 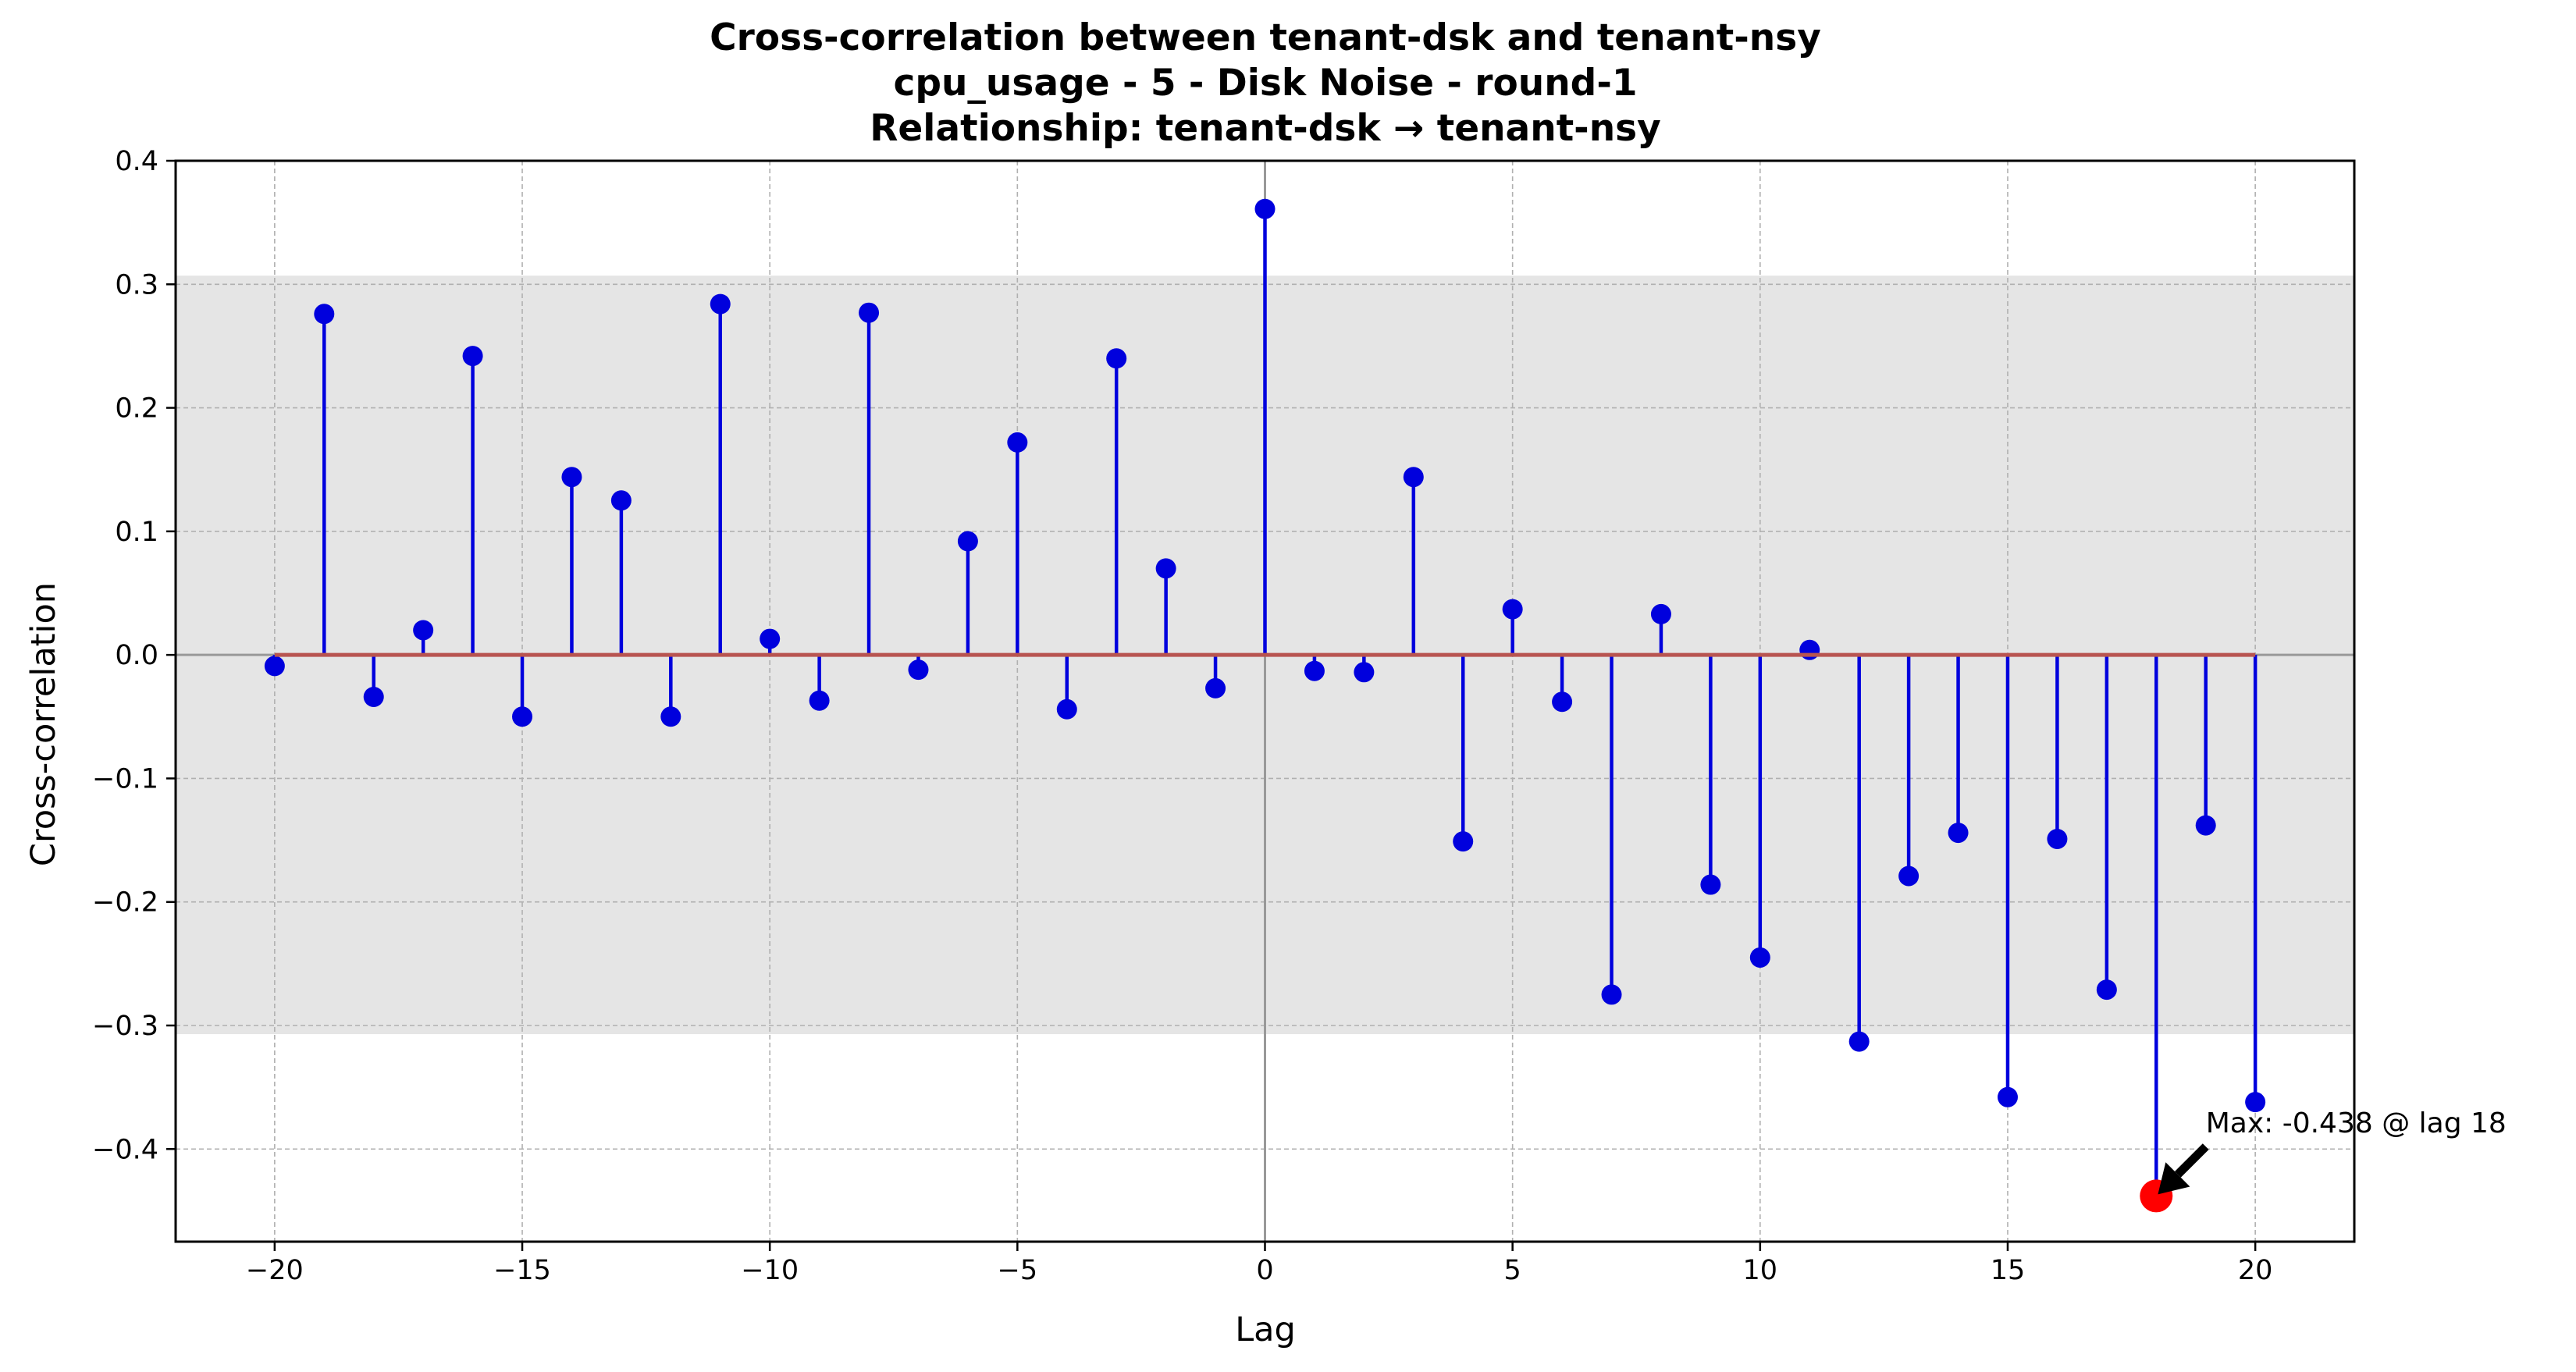 I want to click on x-tick-label: 0, so click(x=1264, y=1270).